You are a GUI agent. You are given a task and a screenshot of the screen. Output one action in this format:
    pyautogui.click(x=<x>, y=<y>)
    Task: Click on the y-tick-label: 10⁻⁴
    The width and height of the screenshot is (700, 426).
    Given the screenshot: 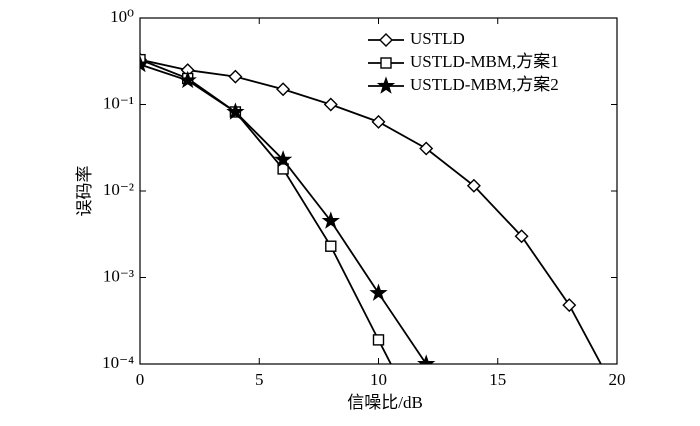 What is the action you would take?
    pyautogui.click(x=118, y=362)
    